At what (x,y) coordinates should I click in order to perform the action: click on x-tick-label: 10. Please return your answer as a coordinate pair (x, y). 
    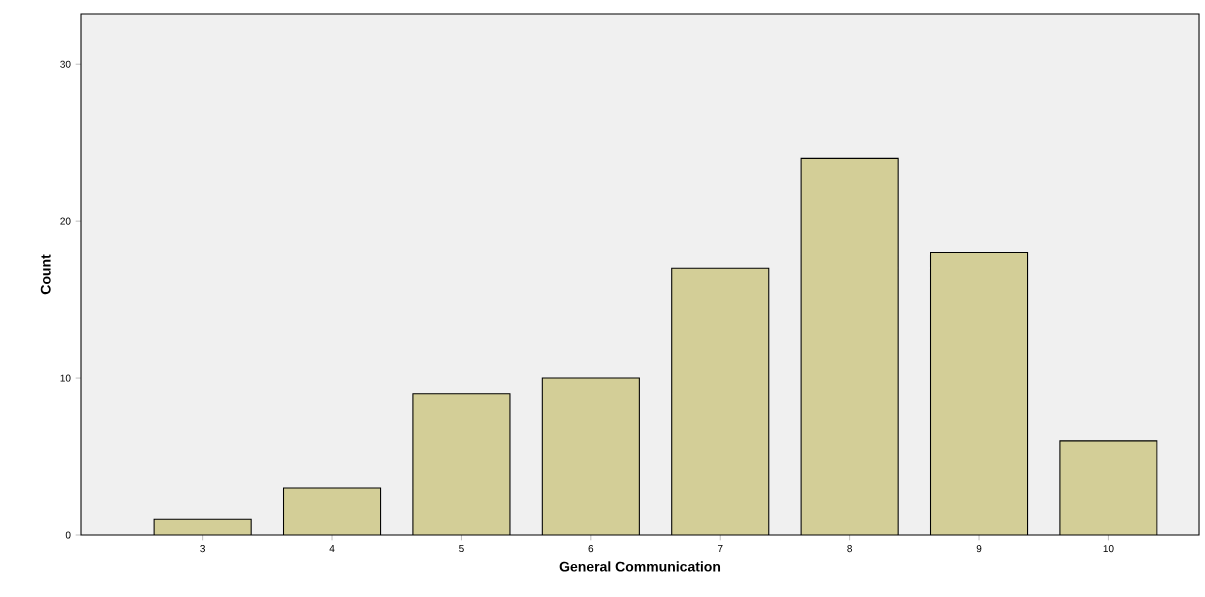
    Looking at the image, I should click on (1108, 549).